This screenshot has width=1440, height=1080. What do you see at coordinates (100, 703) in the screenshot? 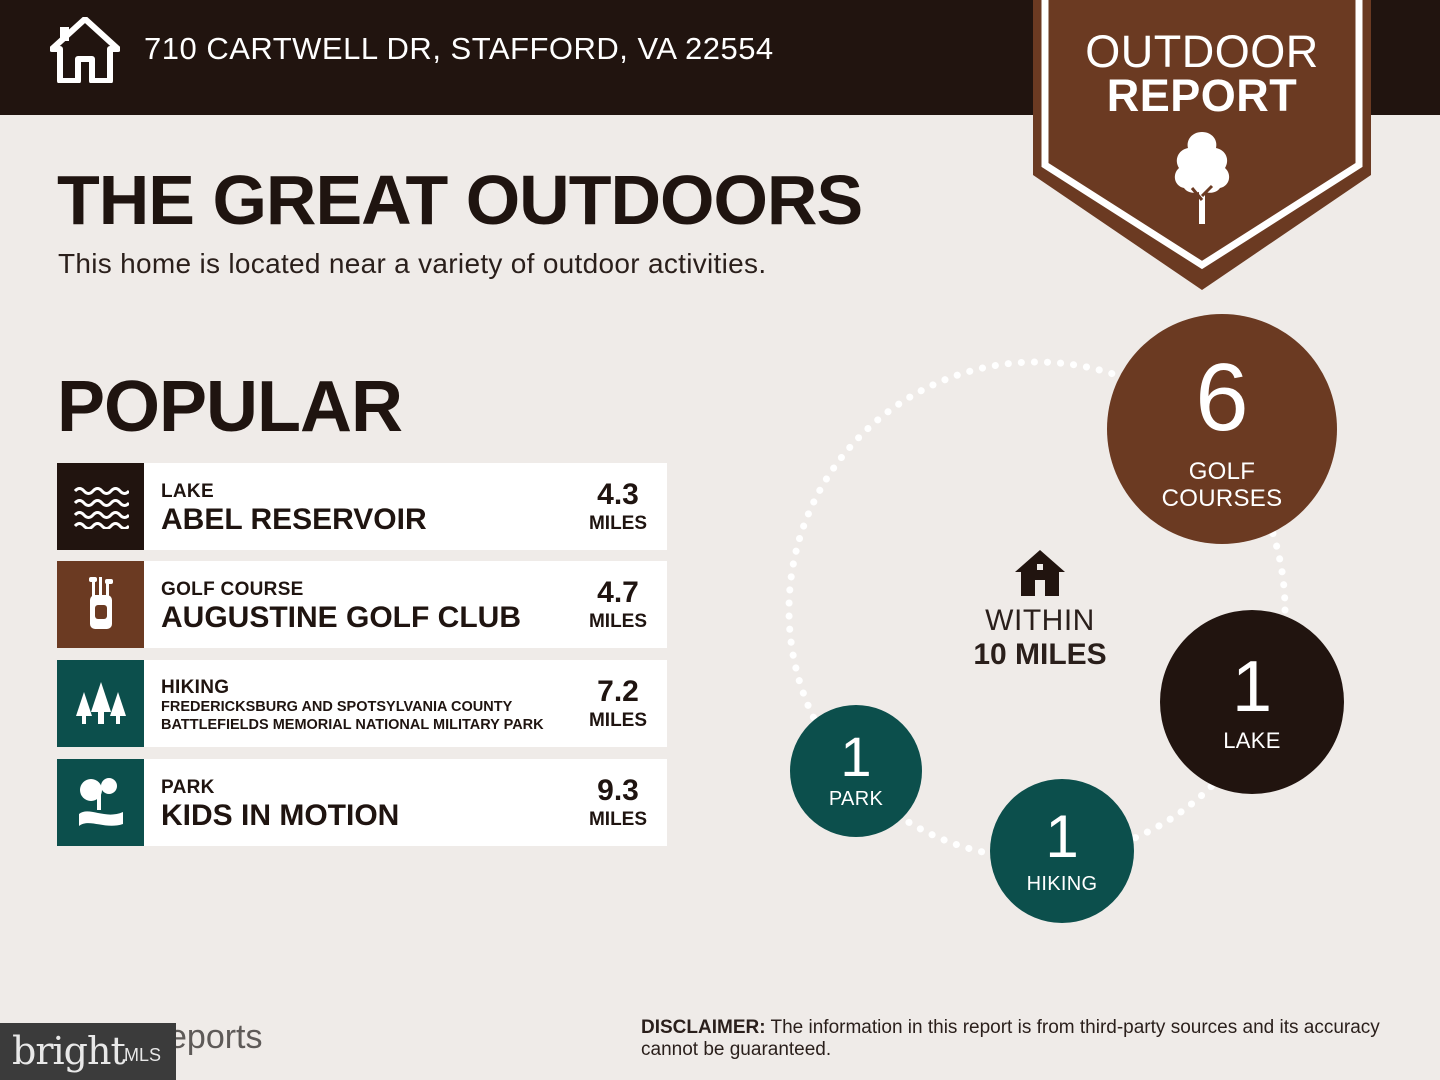
I see `pine-trees-icon` at bounding box center [100, 703].